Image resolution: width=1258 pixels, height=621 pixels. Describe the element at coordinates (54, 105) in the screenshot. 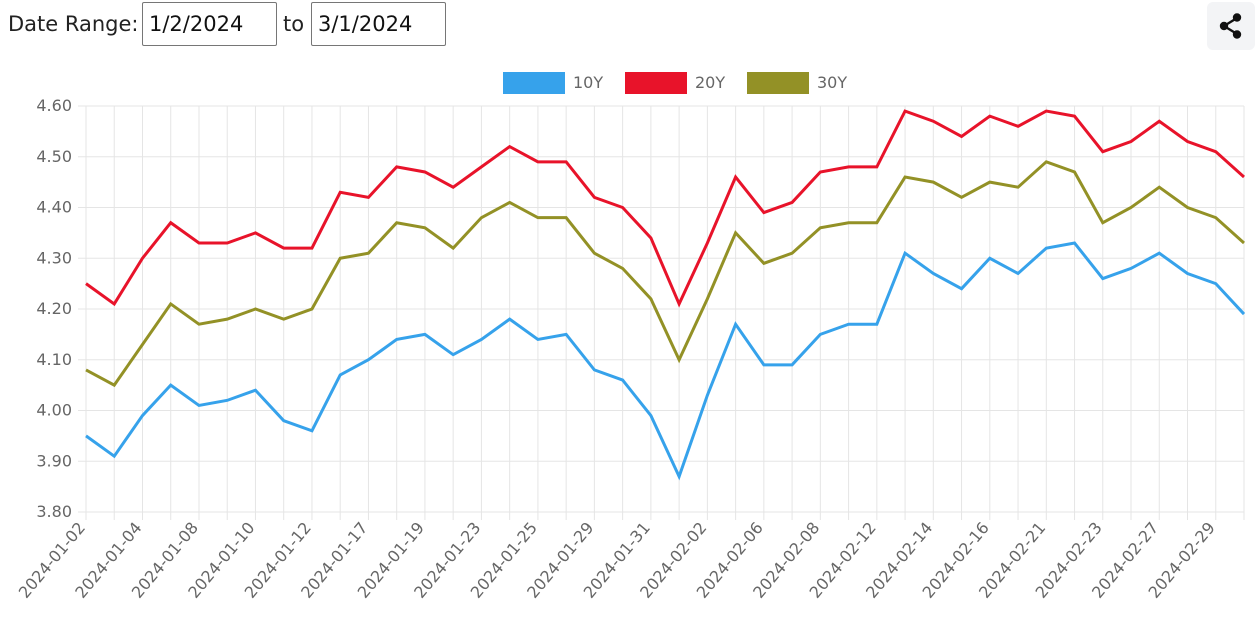

I see `y-tick-label: 4.60` at that location.